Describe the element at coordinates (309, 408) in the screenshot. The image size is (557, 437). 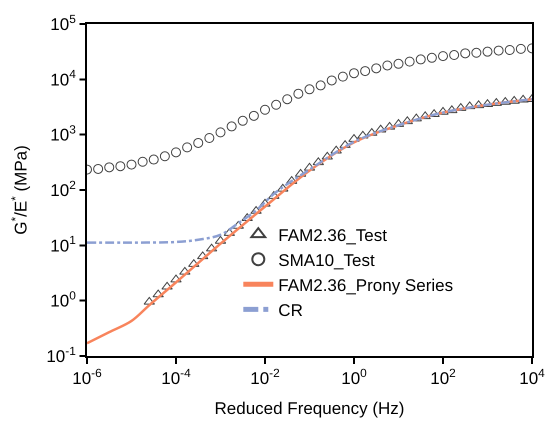
I see `x-axis-title: Reduced Frequency (Hz)` at that location.